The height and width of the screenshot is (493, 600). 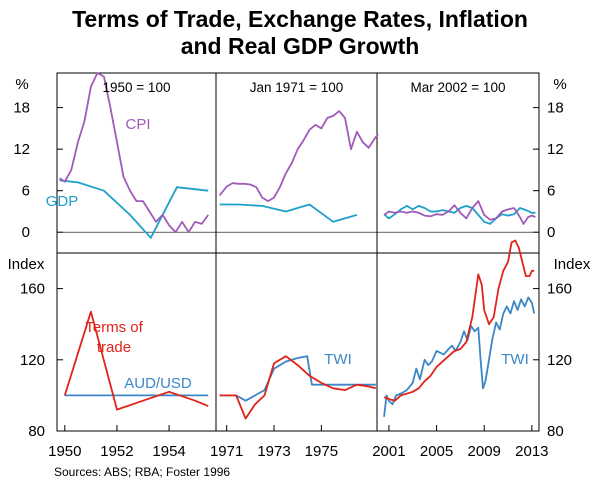 I want to click on y-tick-label-right: 160, so click(x=559, y=289).